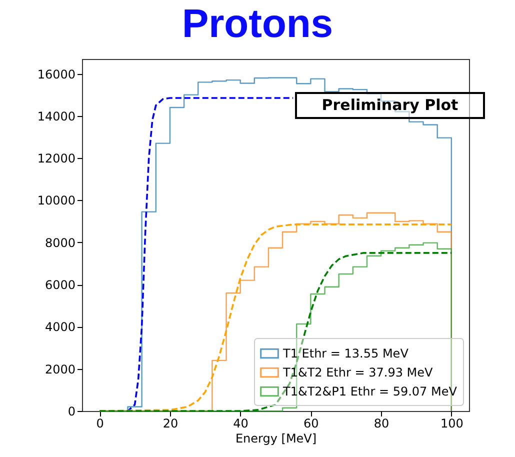  What do you see at coordinates (56, 74) in the screenshot?
I see `y-tick-label: 16000` at bounding box center [56, 74].